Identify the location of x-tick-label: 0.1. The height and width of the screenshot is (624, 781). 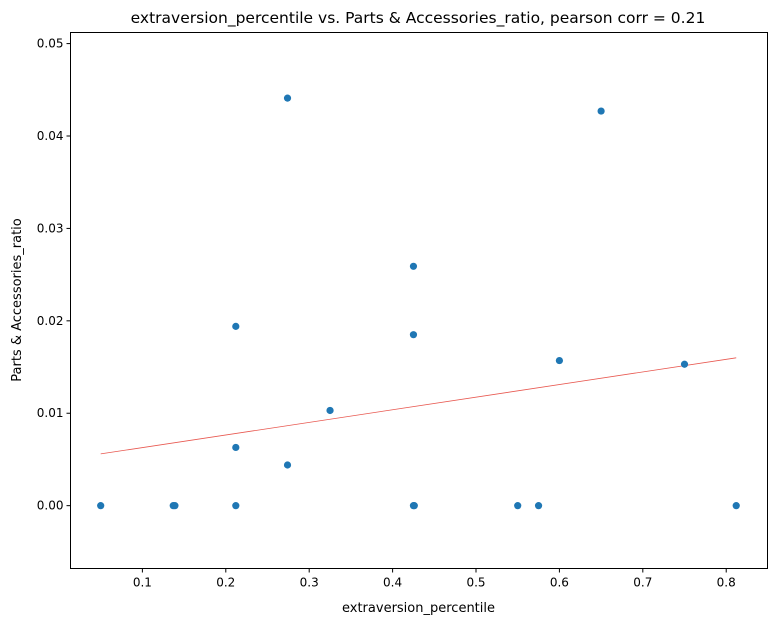
(142, 583).